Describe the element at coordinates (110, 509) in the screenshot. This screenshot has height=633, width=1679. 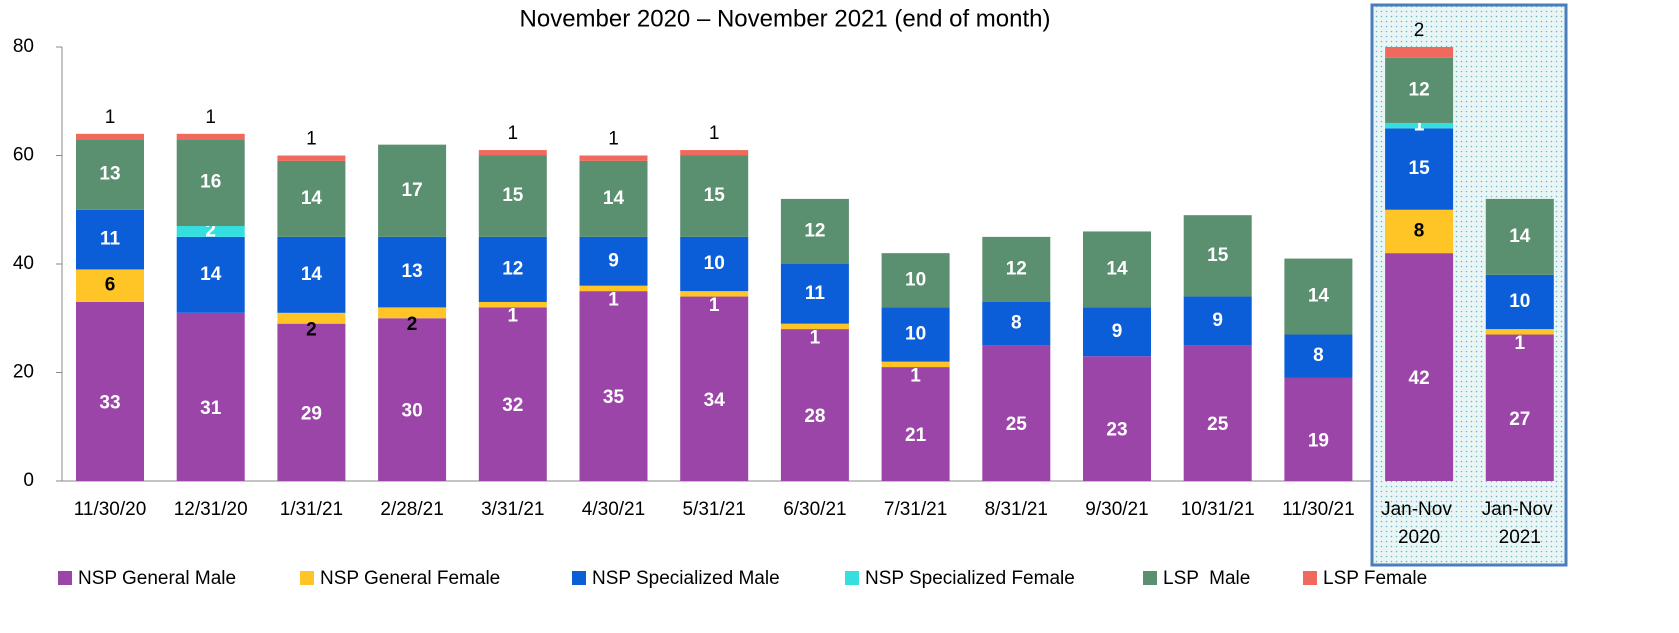
I see `x-tick-label: 11/30/20` at that location.